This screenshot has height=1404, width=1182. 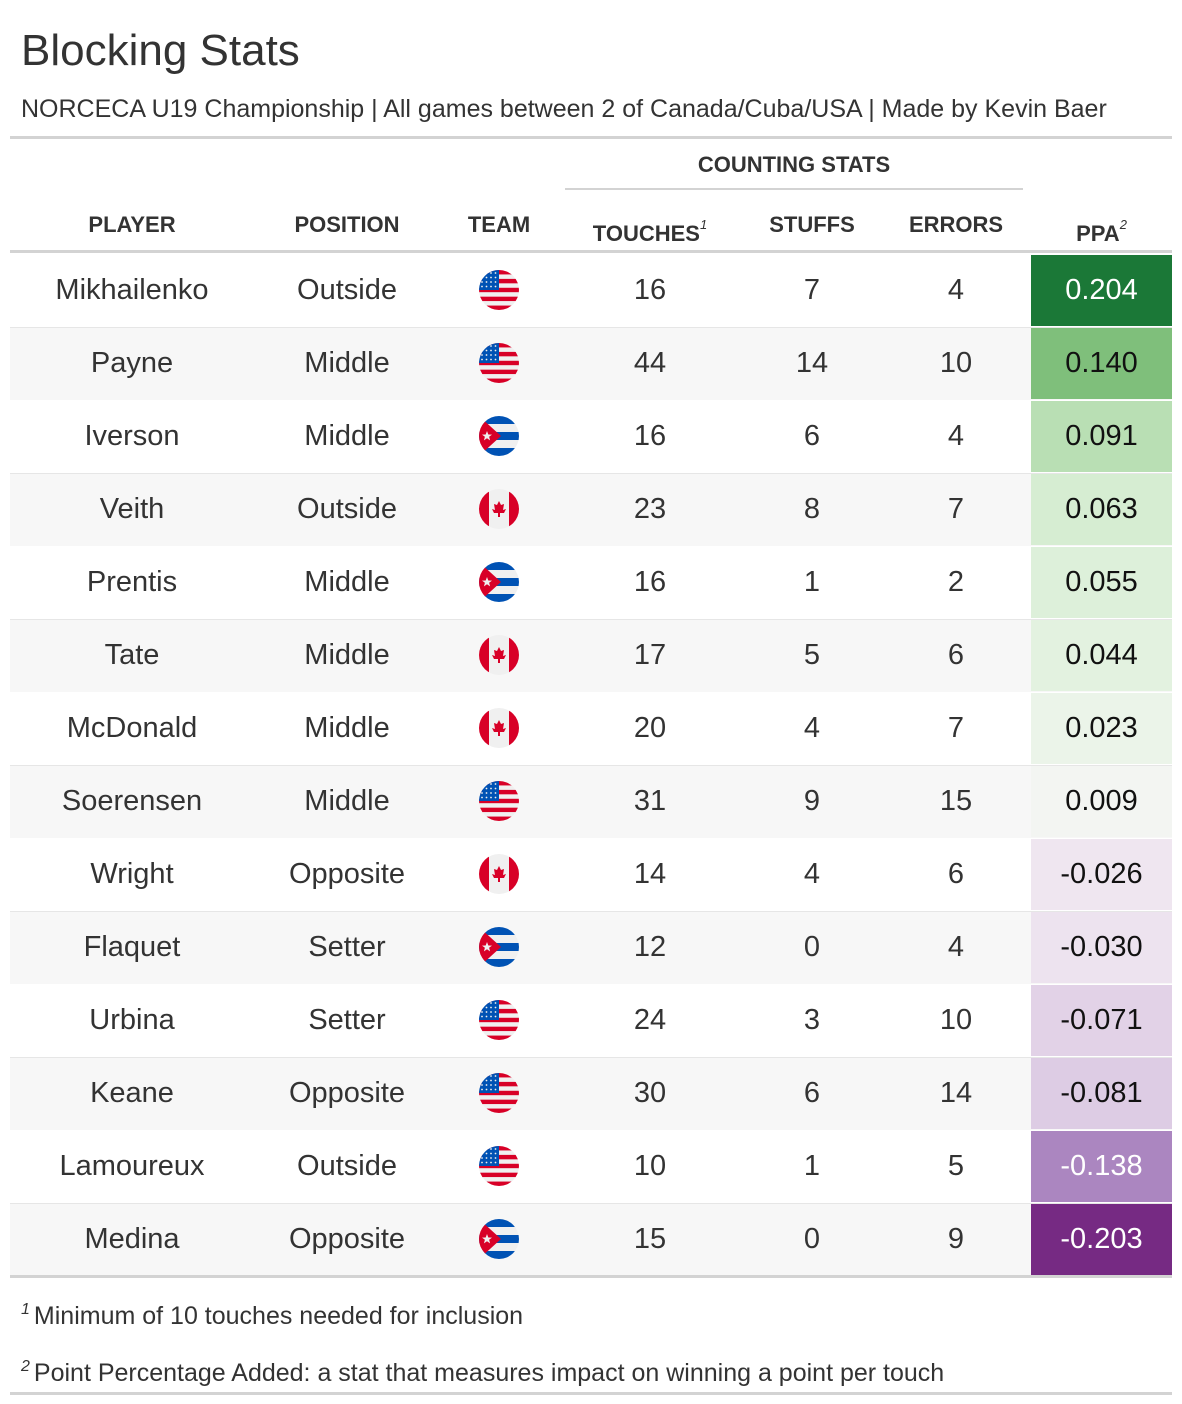 What do you see at coordinates (591, 1393) in the screenshot?
I see `footer-bottom-rule` at bounding box center [591, 1393].